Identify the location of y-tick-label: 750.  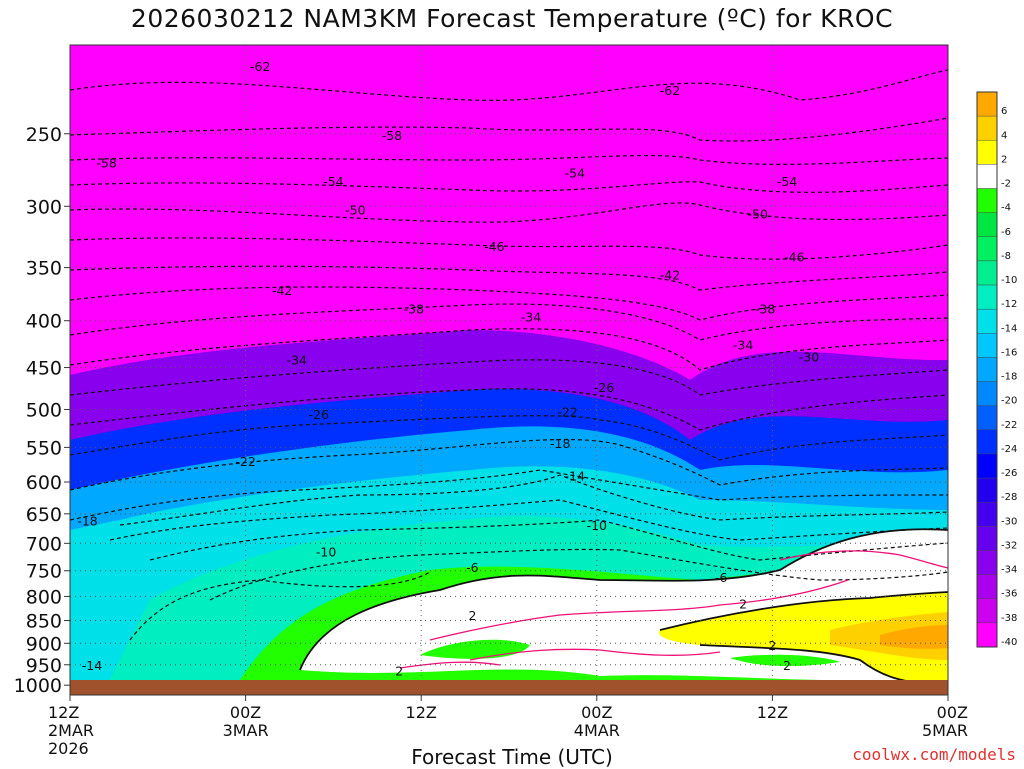
(44, 572).